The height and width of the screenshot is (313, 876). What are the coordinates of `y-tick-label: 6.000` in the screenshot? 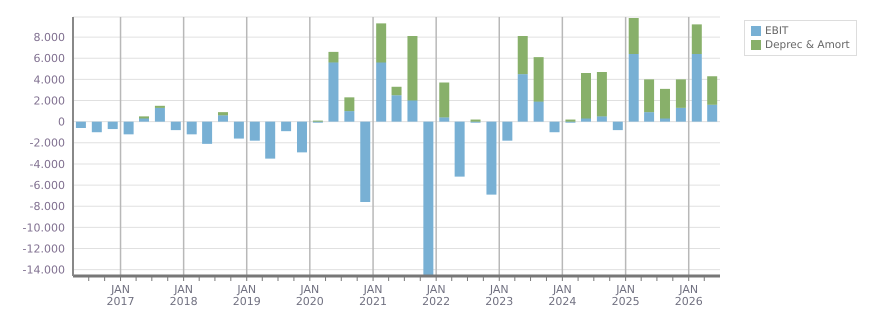 It's located at (49, 59).